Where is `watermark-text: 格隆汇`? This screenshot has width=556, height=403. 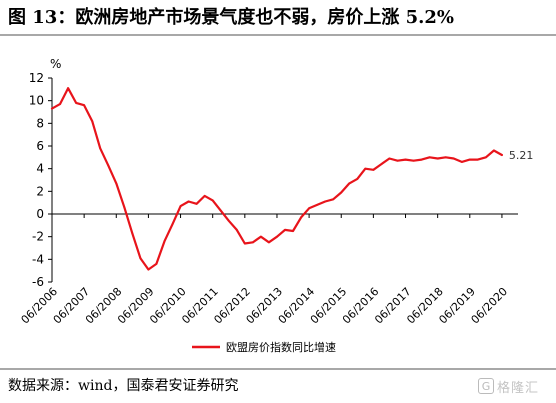
watermark-text: 格隆汇 is located at coordinates (518, 388).